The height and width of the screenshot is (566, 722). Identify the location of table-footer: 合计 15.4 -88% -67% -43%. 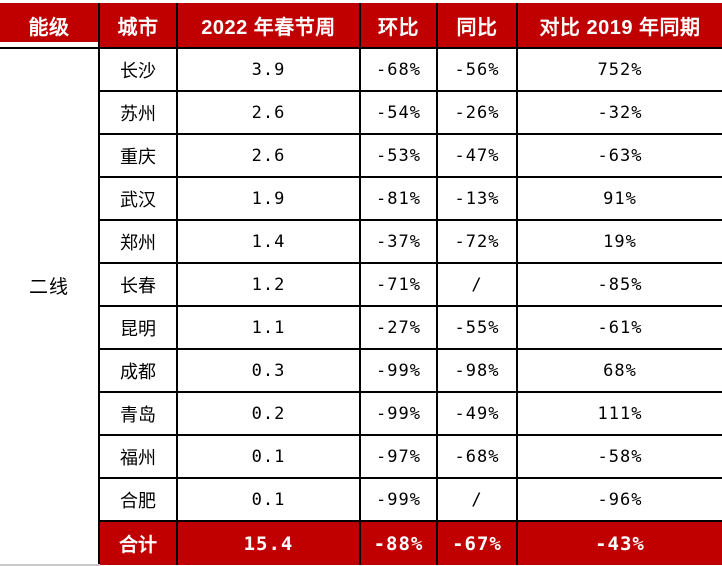
(361, 543).